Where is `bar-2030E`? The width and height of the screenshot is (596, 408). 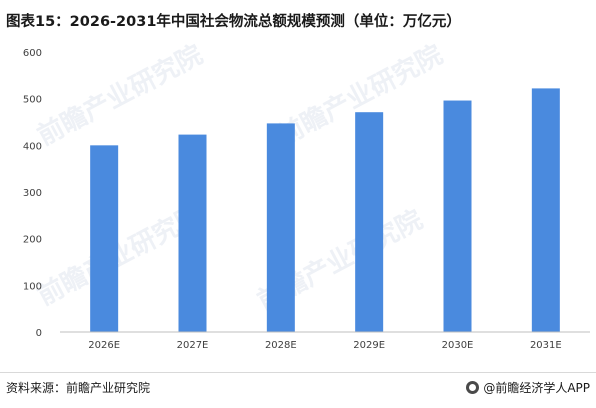
bar-2030E is located at coordinates (457, 216).